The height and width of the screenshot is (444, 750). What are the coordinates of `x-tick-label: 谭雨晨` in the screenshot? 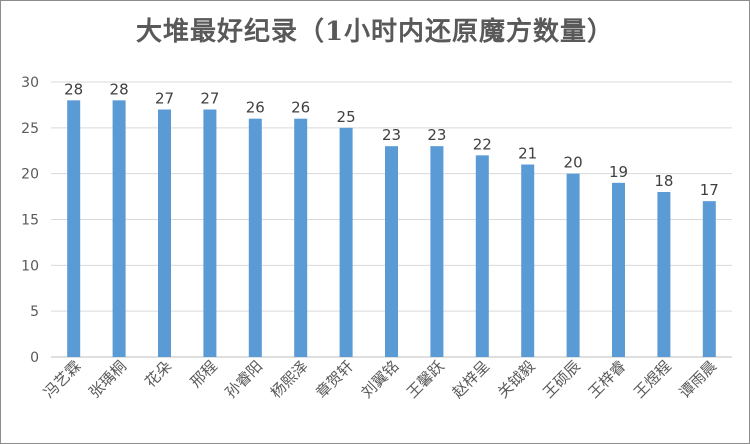 It's located at (698, 379).